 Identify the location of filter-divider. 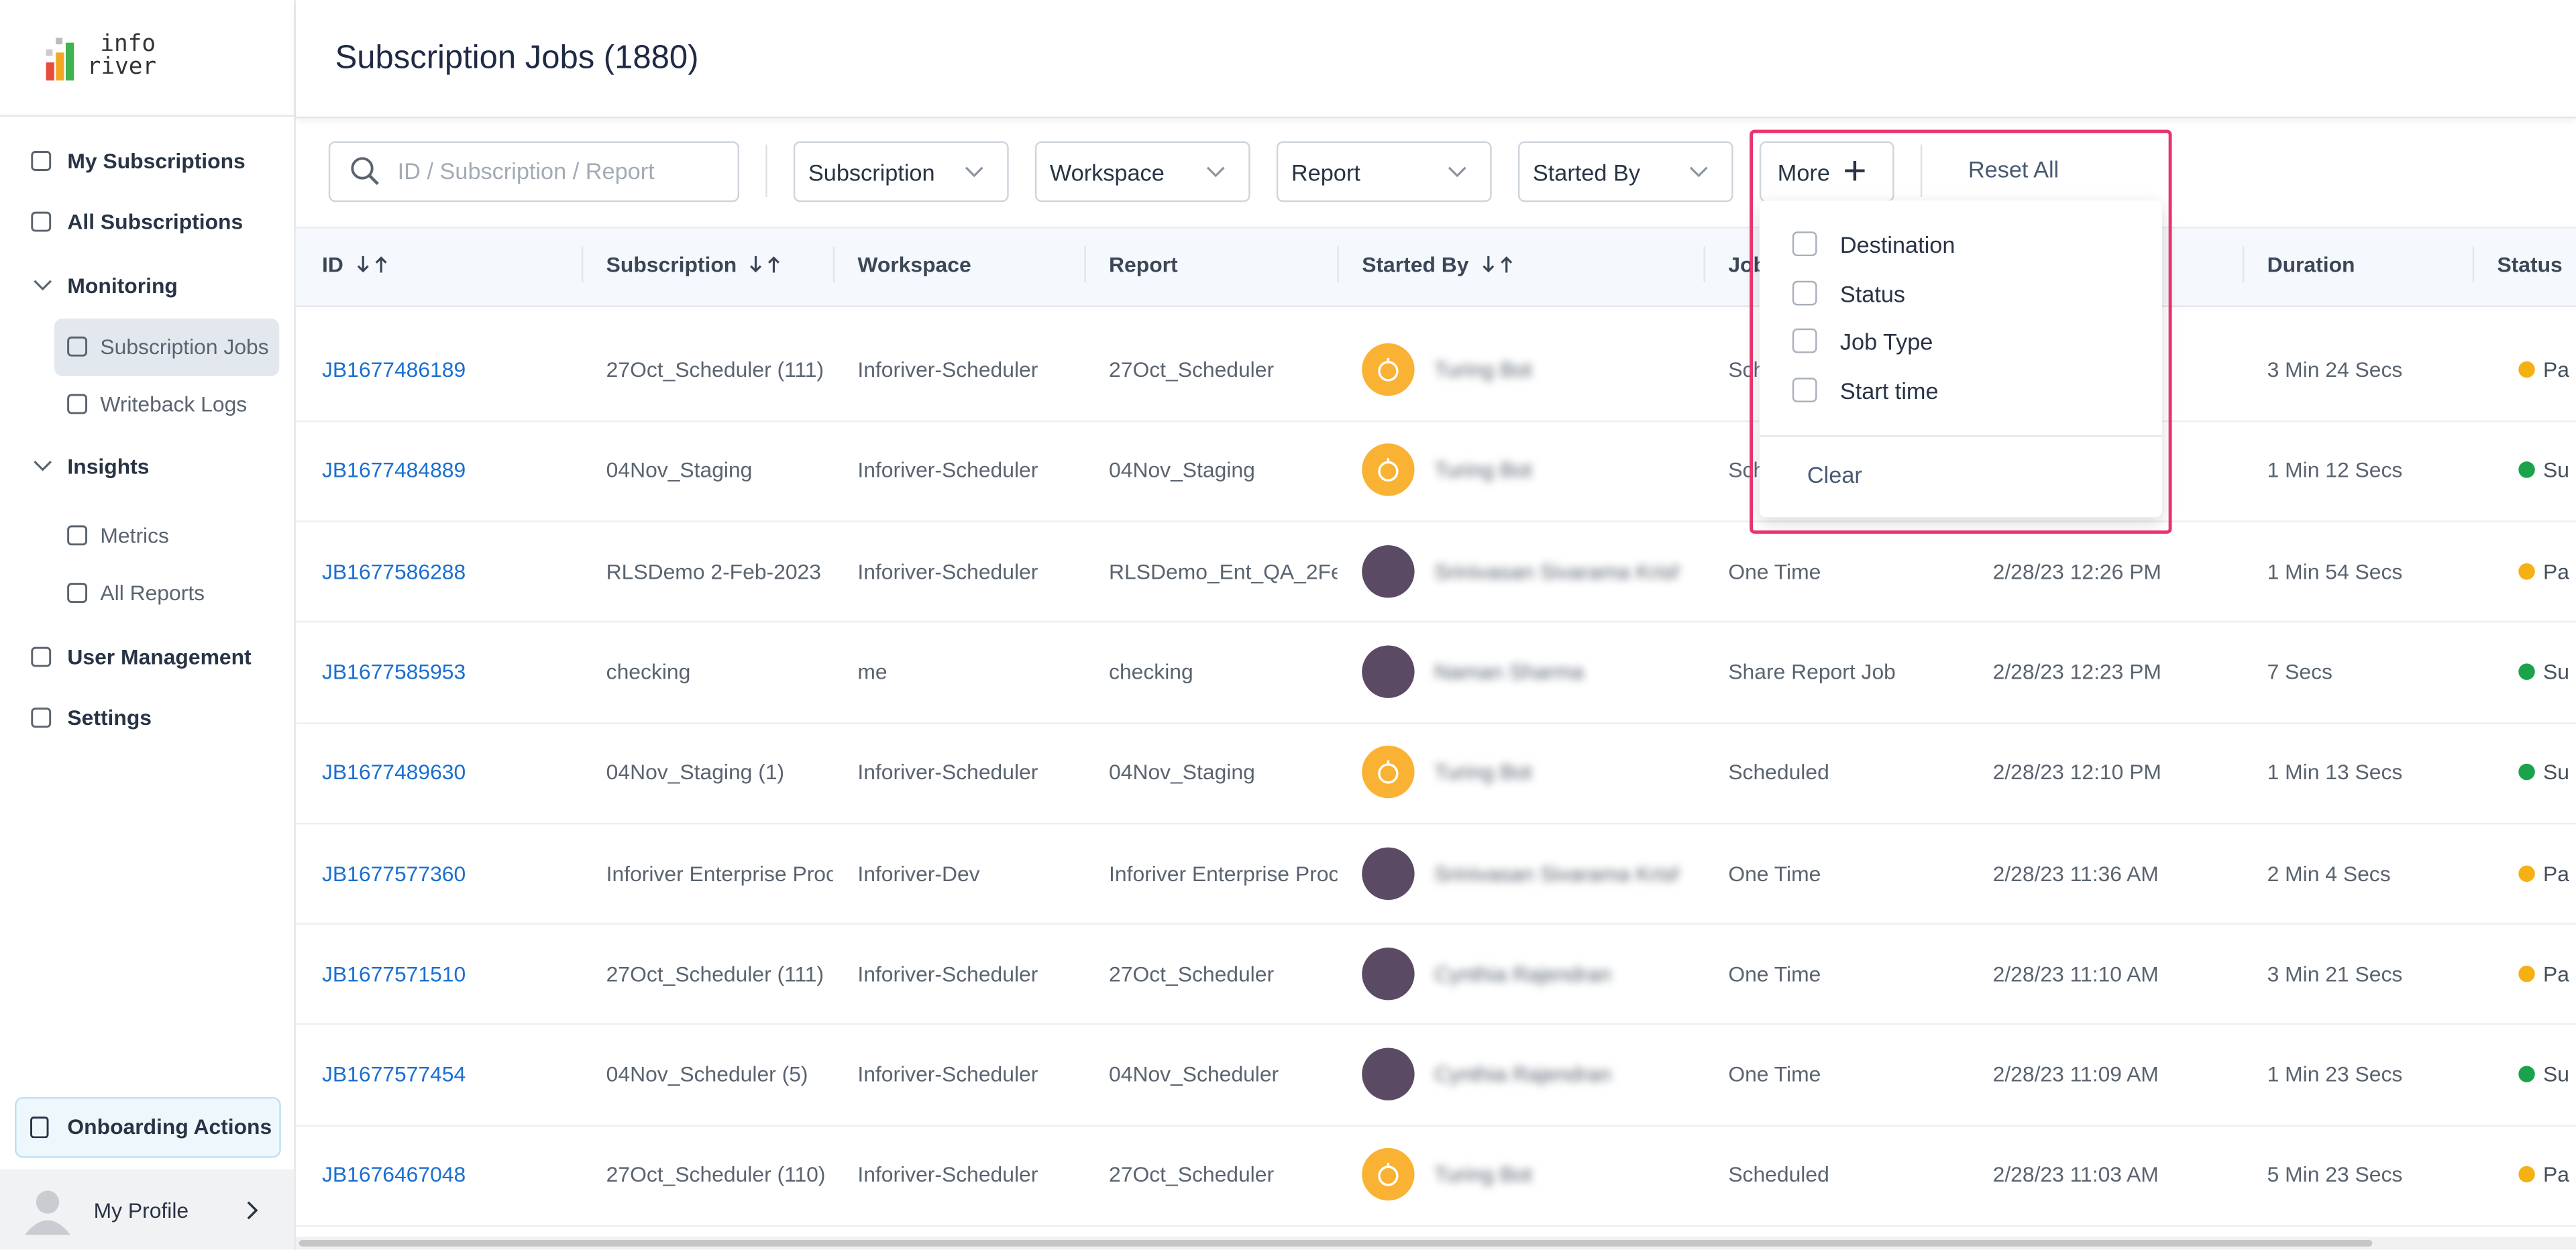
(766, 170).